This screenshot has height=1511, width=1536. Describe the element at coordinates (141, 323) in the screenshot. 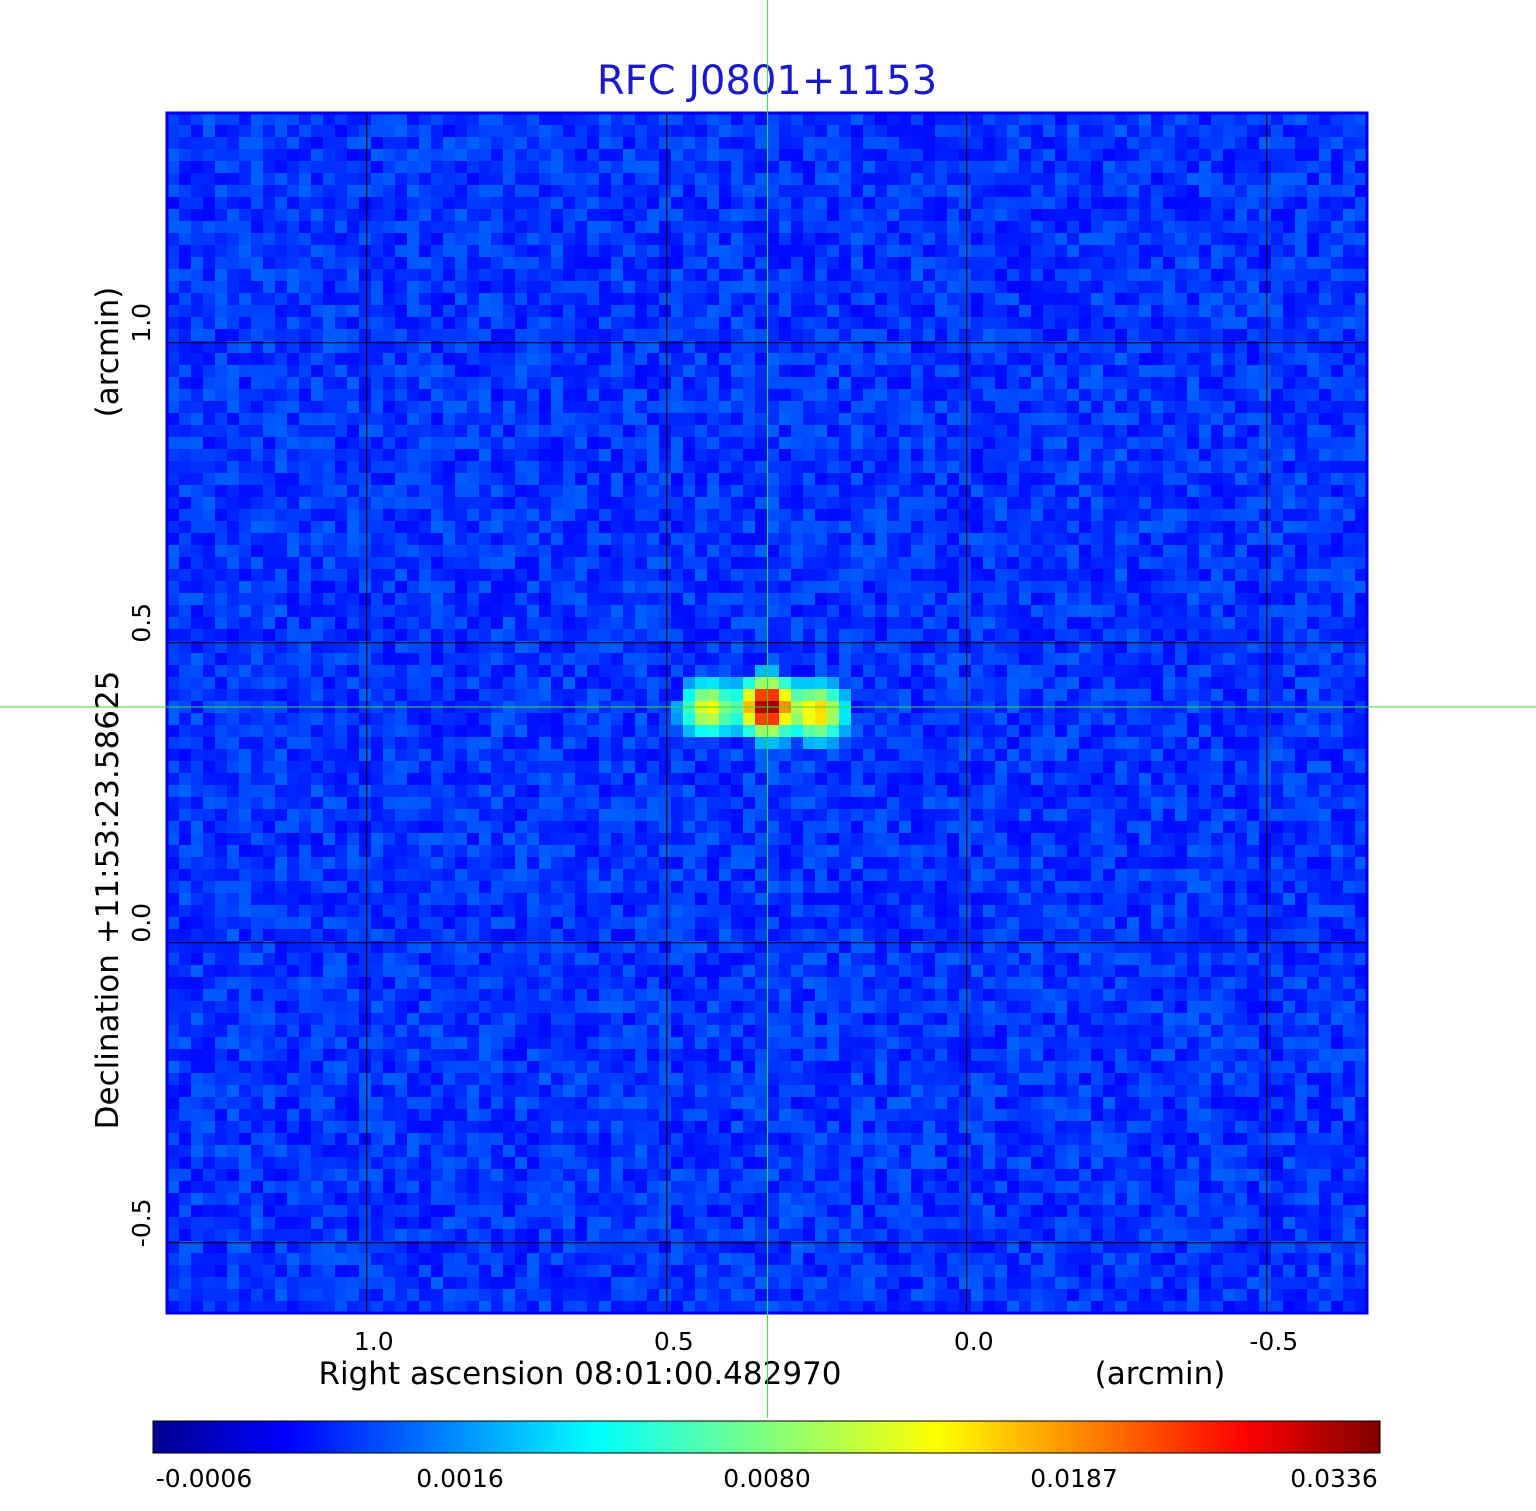

I see `y-tick-label: 1.0` at that location.